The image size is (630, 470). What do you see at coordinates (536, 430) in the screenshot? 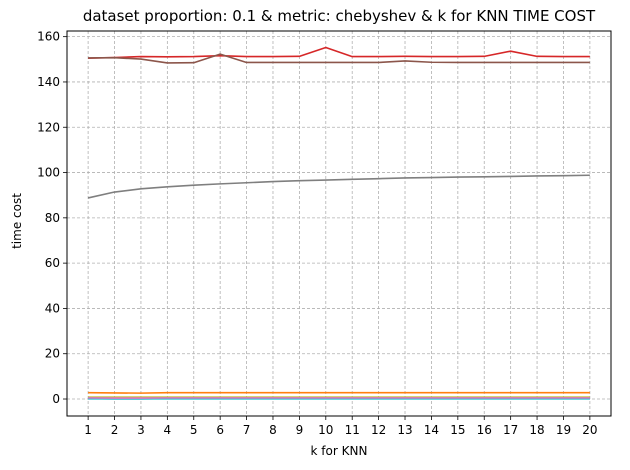
I see `x-tick-label: 18` at bounding box center [536, 430].